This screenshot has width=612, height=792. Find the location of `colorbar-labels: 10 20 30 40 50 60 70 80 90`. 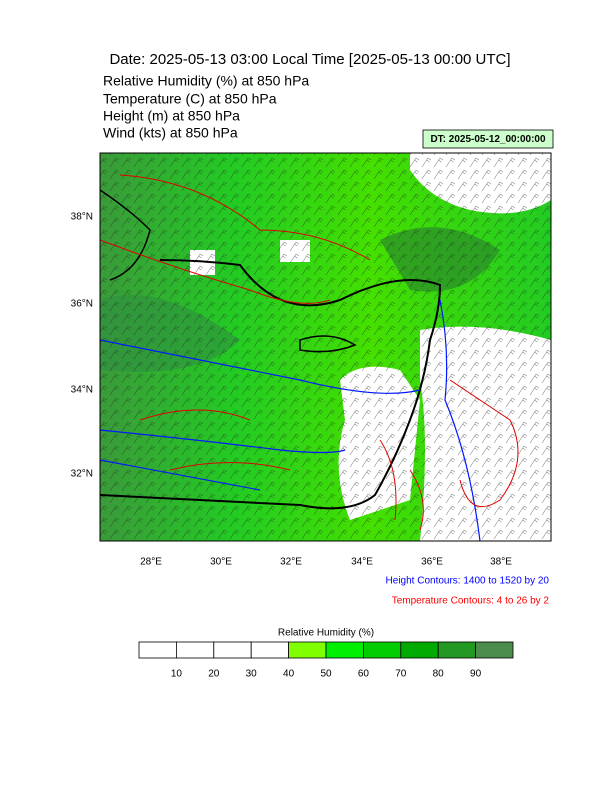

colorbar-labels: 10 20 30 40 50 60 70 80 90 is located at coordinates (326, 674).